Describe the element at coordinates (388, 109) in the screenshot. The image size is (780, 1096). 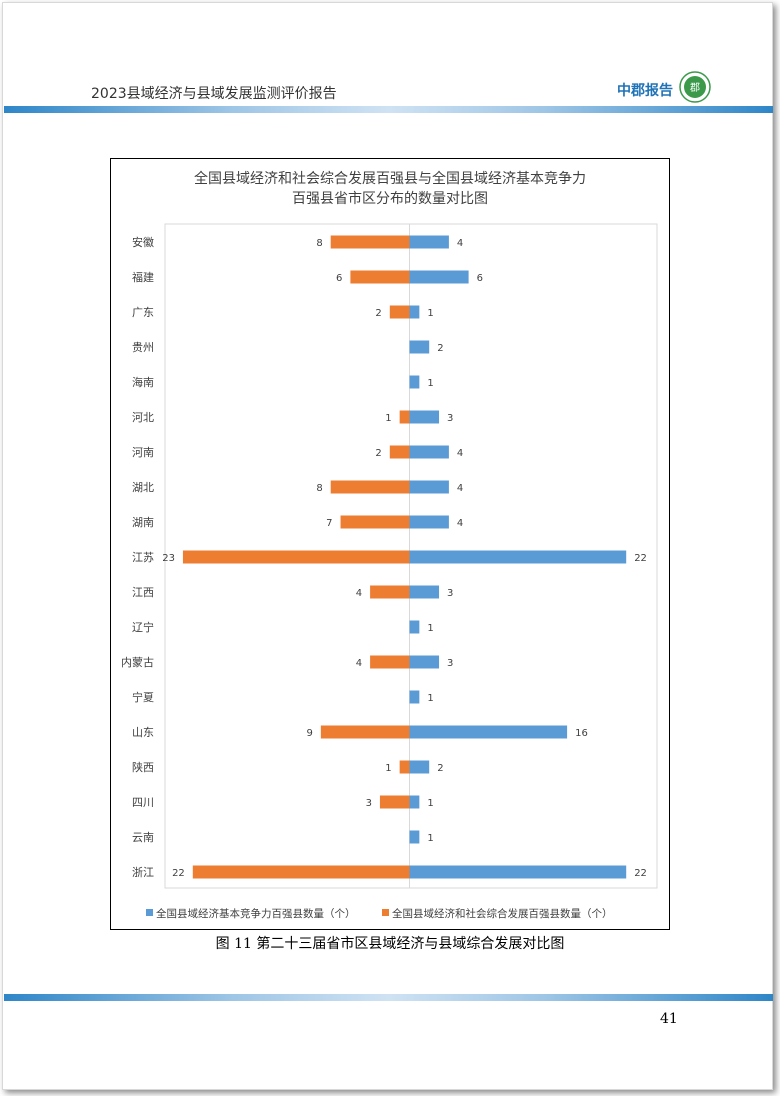
I see `header-band` at that location.